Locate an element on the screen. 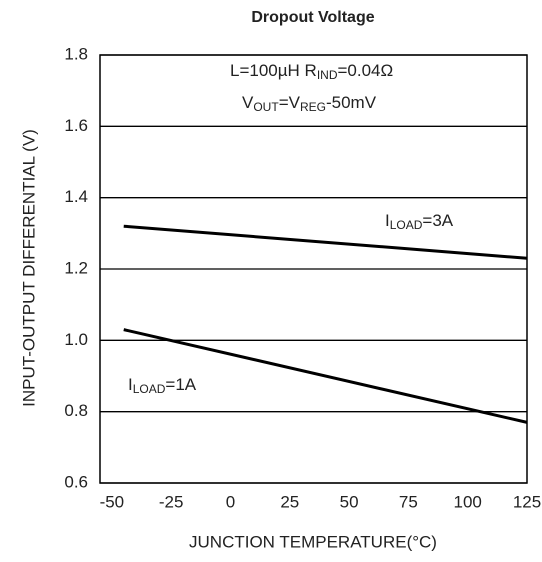  text-part: L=100µH R is located at coordinates (273, 70).